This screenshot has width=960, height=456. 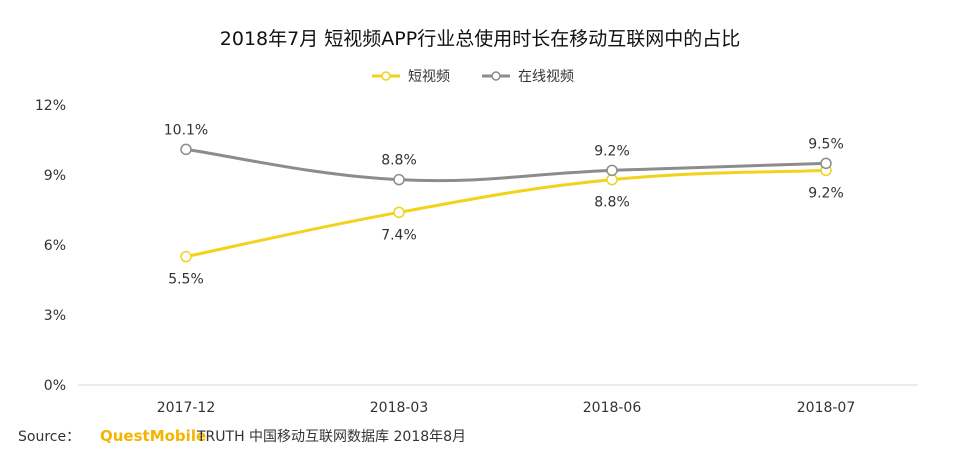 I want to click on y-tick-label: 9%, so click(x=55, y=176).